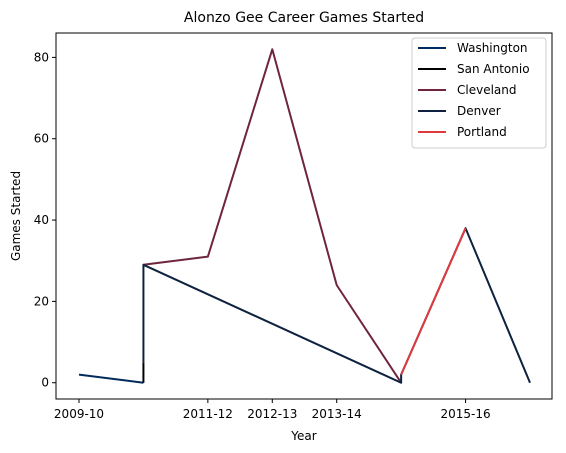  What do you see at coordinates (41, 139) in the screenshot?
I see `y-tick-label: 60` at bounding box center [41, 139].